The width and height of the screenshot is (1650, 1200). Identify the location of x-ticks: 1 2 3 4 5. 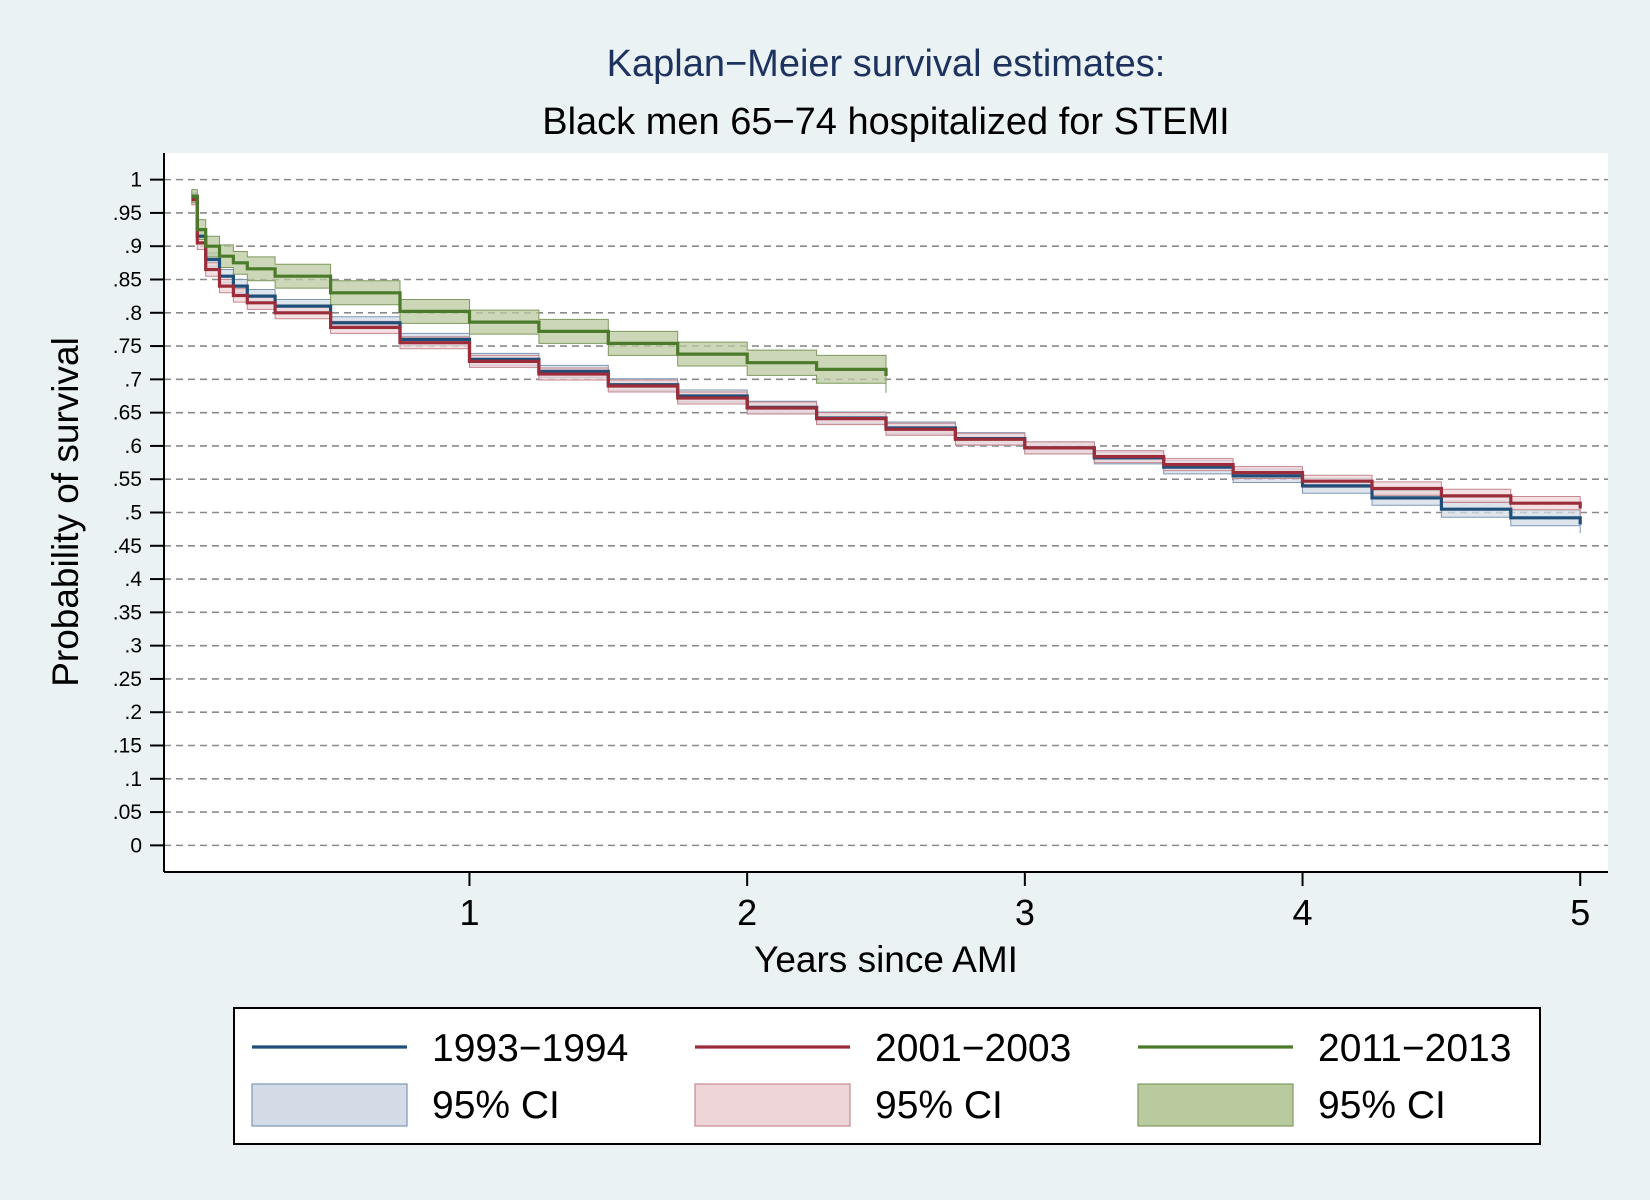
(1024, 902).